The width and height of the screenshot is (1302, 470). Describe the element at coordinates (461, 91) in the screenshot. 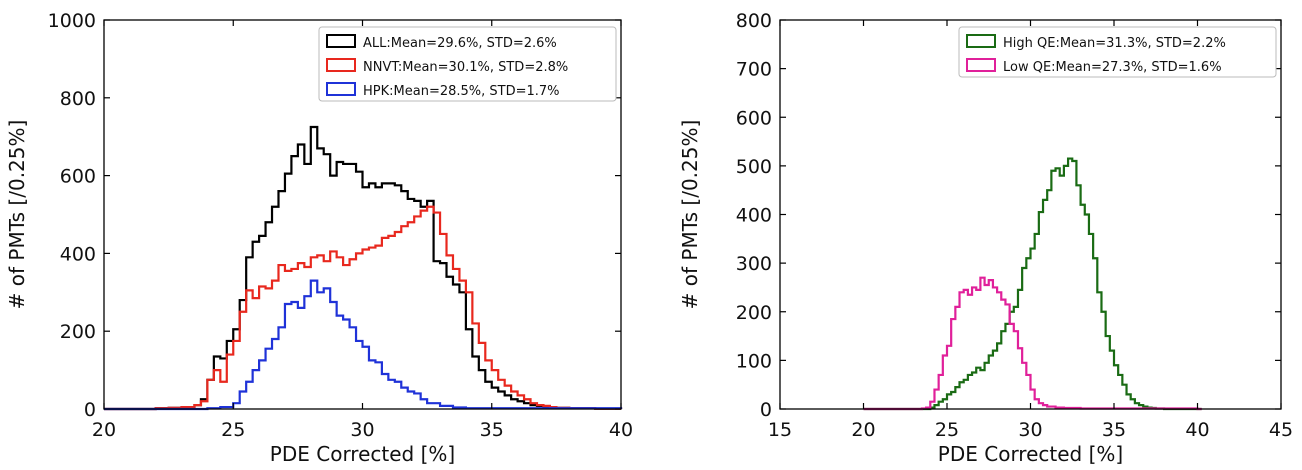

I see `legend-entry: HPK:Mean=28.5%, STD=1.7%` at that location.